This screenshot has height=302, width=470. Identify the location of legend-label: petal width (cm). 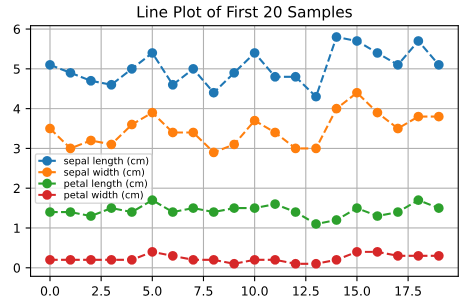
(103, 195).